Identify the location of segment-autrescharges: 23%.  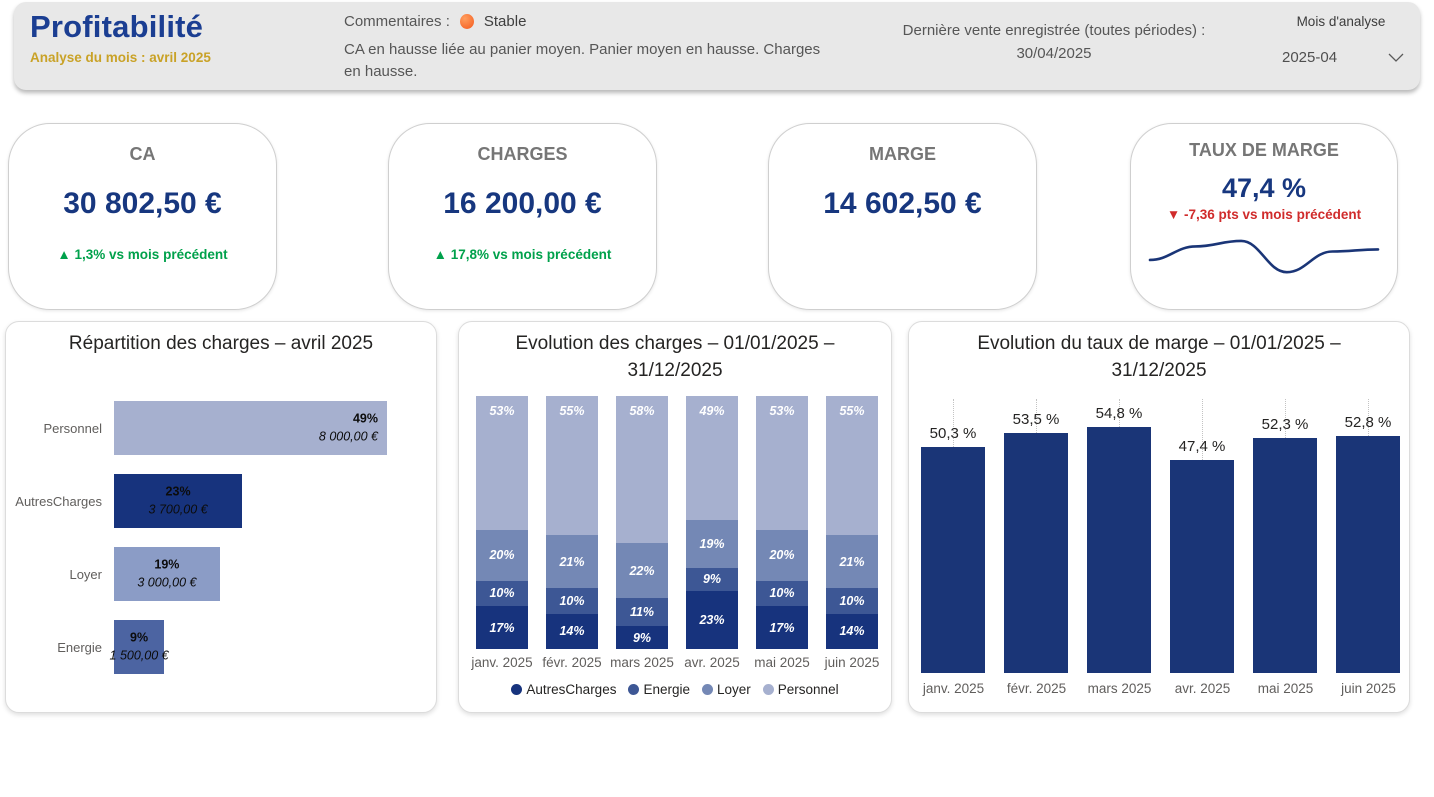
(712, 619).